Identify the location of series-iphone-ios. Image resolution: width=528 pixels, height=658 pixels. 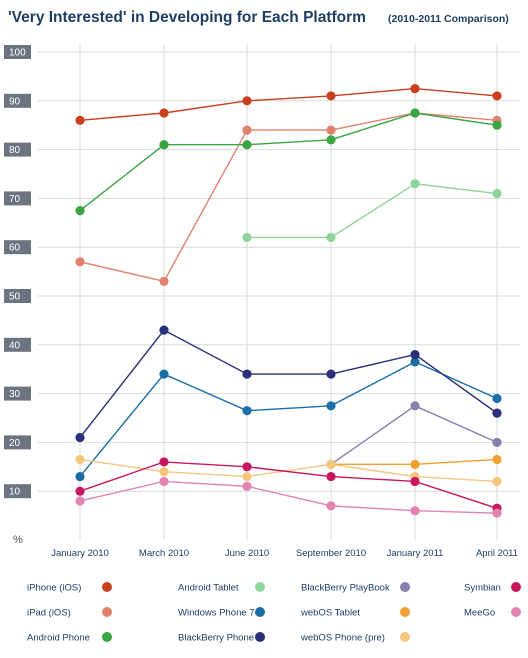
(288, 104).